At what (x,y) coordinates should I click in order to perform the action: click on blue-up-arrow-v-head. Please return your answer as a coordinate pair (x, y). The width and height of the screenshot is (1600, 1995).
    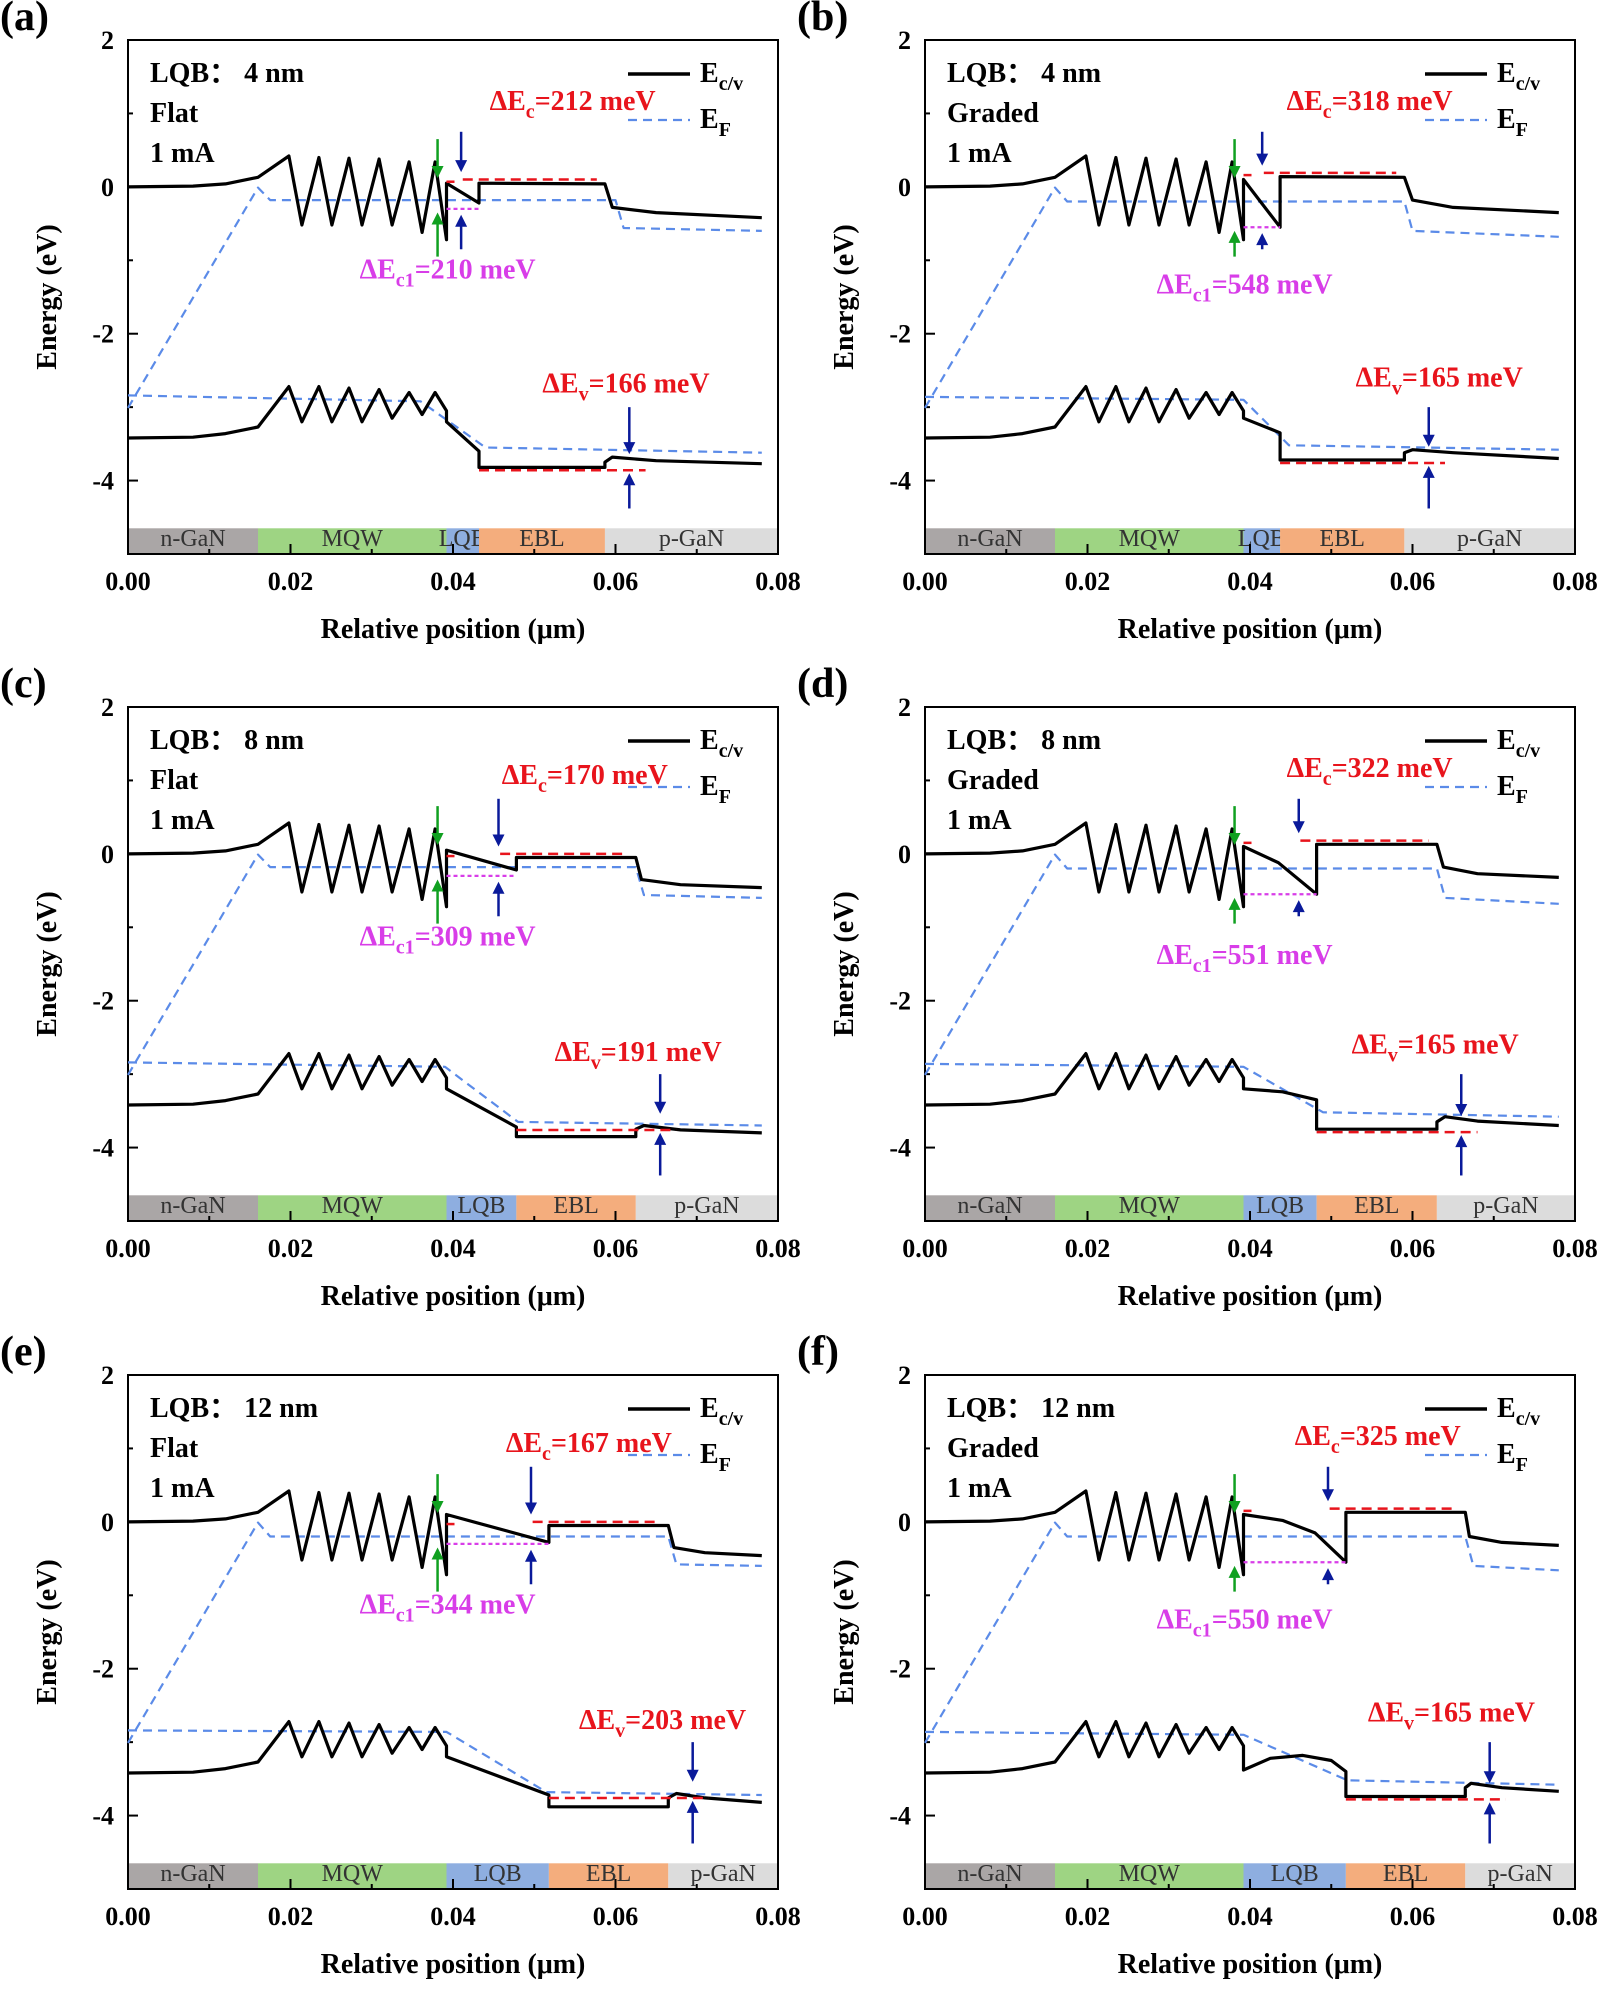
    Looking at the image, I should click on (1428, 471).